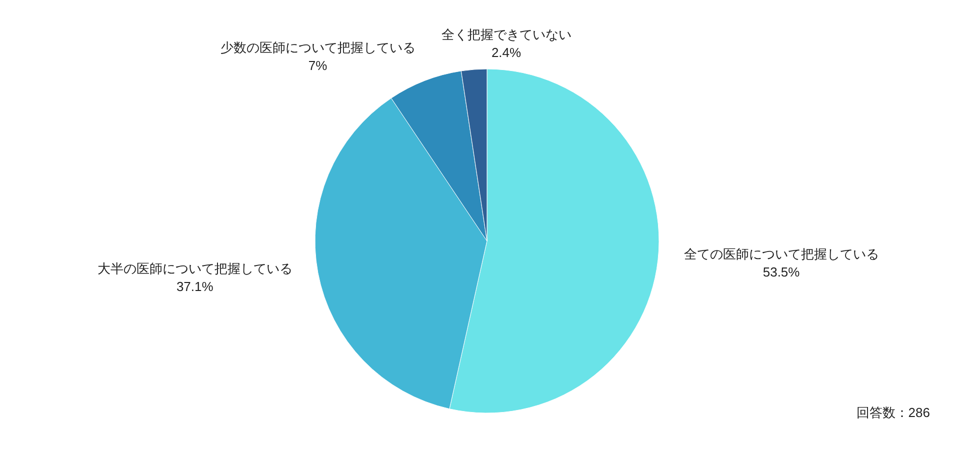  I want to click on text: 回答数：286, so click(893, 412).